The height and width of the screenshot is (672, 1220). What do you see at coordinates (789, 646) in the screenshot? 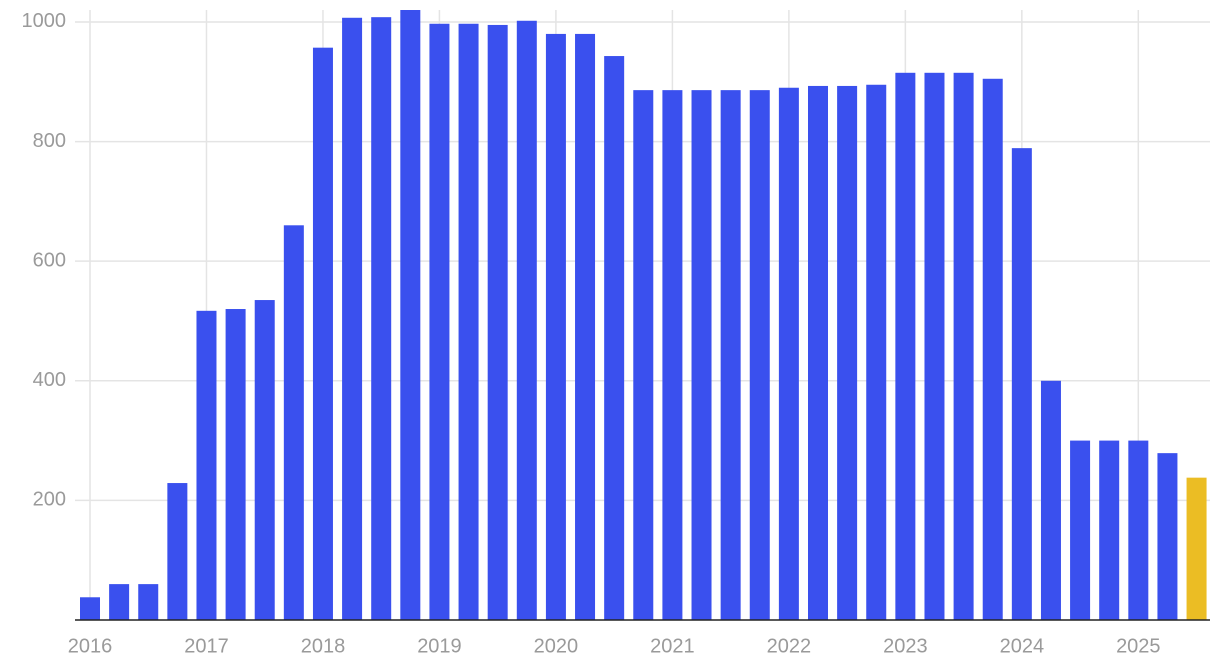
I see `x-tick-label: 2022` at bounding box center [789, 646].